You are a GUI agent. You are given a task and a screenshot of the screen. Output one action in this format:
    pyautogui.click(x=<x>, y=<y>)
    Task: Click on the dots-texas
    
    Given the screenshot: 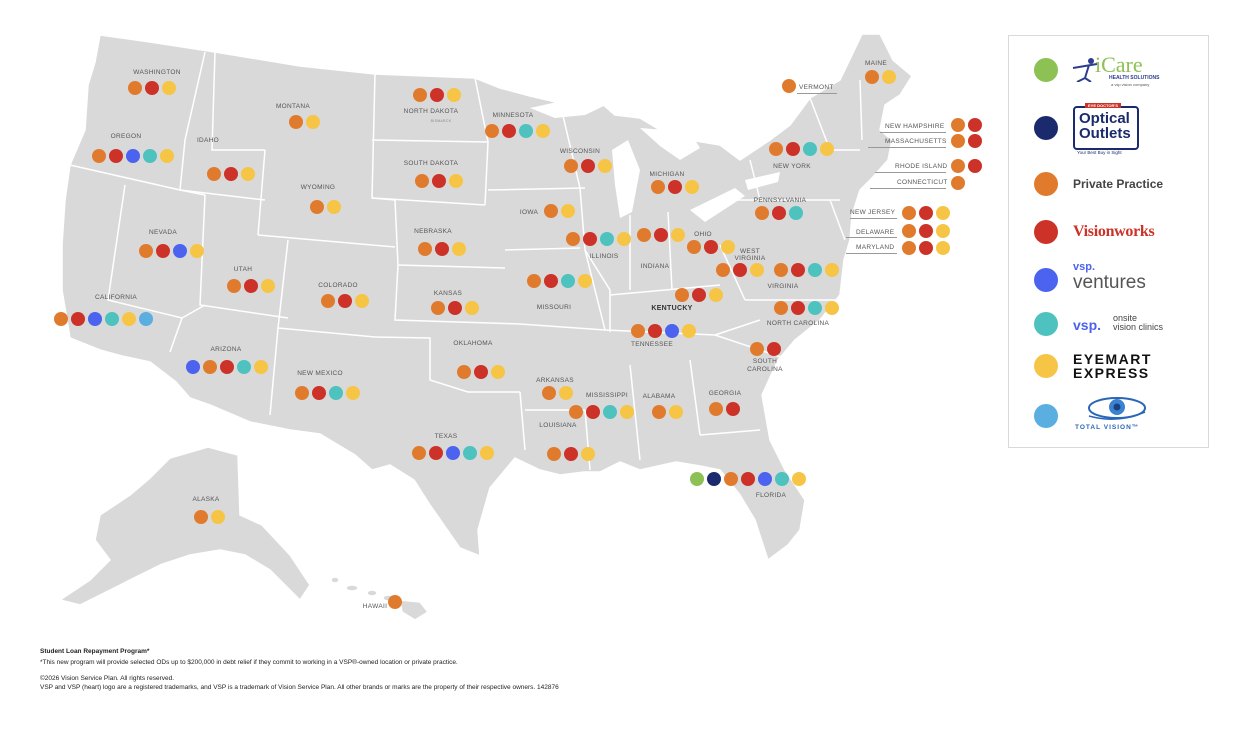 What is the action you would take?
    pyautogui.click(x=453, y=453)
    